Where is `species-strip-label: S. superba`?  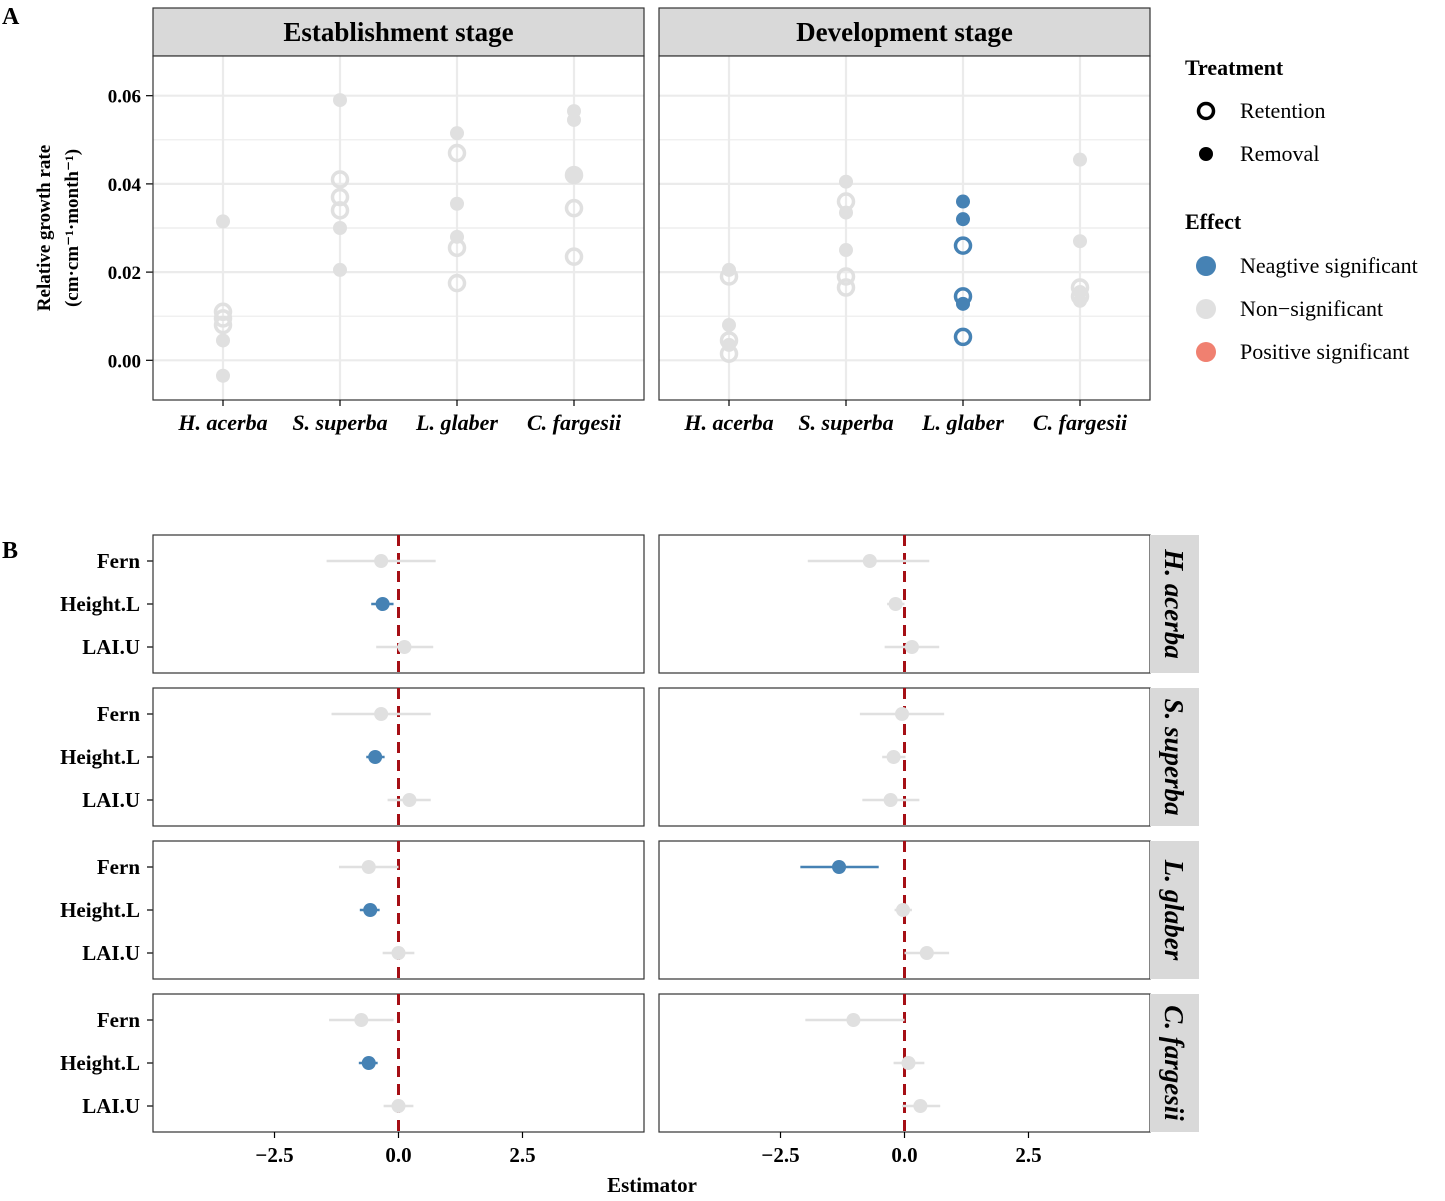
species-strip-label: S. superba is located at coordinates (1174, 756).